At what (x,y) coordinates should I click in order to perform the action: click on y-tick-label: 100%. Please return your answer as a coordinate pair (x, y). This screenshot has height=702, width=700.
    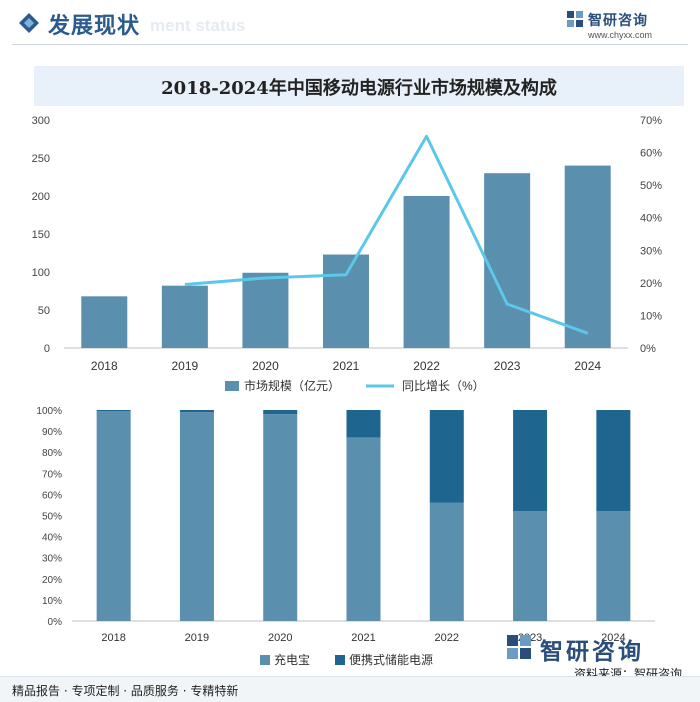
    Looking at the image, I should click on (49, 411).